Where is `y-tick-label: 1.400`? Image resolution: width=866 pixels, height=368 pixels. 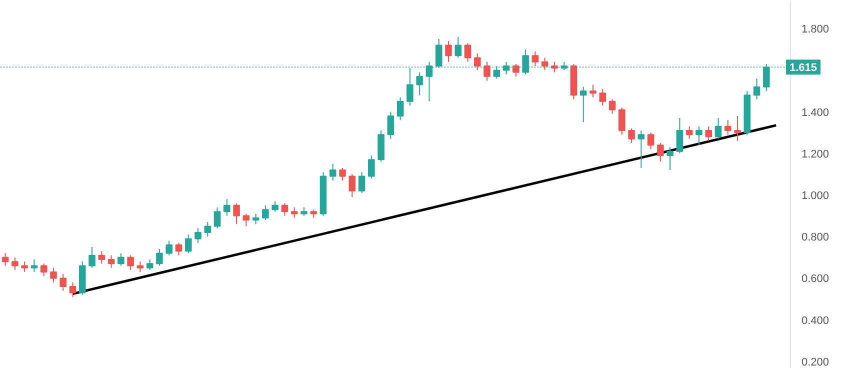
y-tick-label: 1.400 is located at coordinates (816, 112).